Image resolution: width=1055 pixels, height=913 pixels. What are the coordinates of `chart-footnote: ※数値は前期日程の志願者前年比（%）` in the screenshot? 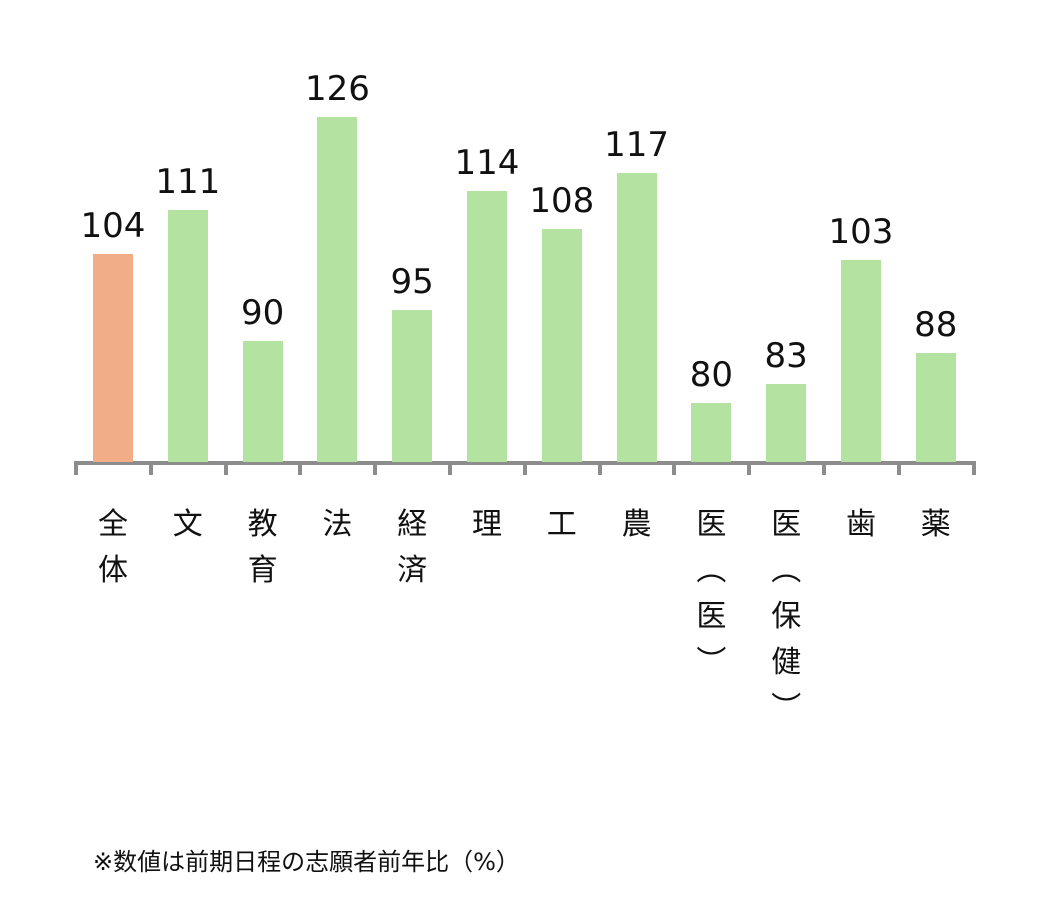 It's located at (306, 862).